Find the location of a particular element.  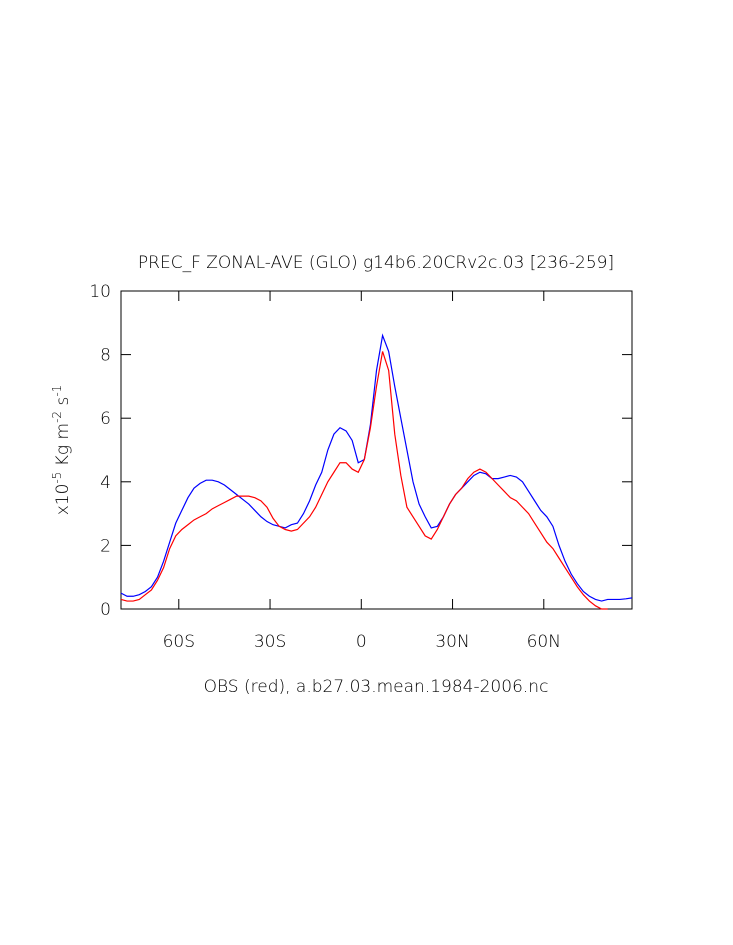

y-tick-label: 8 is located at coordinates (105, 356).